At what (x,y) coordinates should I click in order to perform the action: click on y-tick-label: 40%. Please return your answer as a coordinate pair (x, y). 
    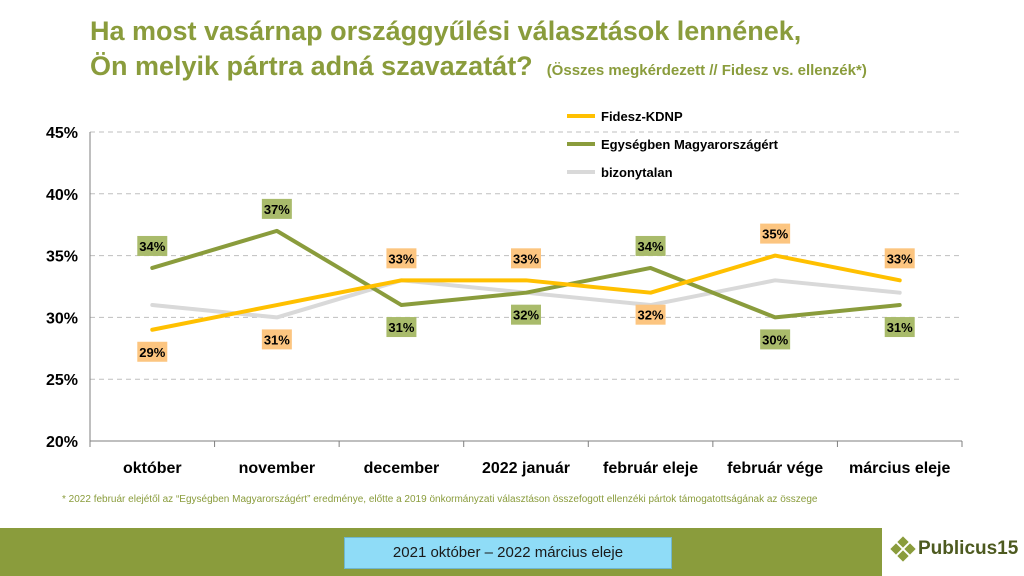
    Looking at the image, I should click on (62, 195).